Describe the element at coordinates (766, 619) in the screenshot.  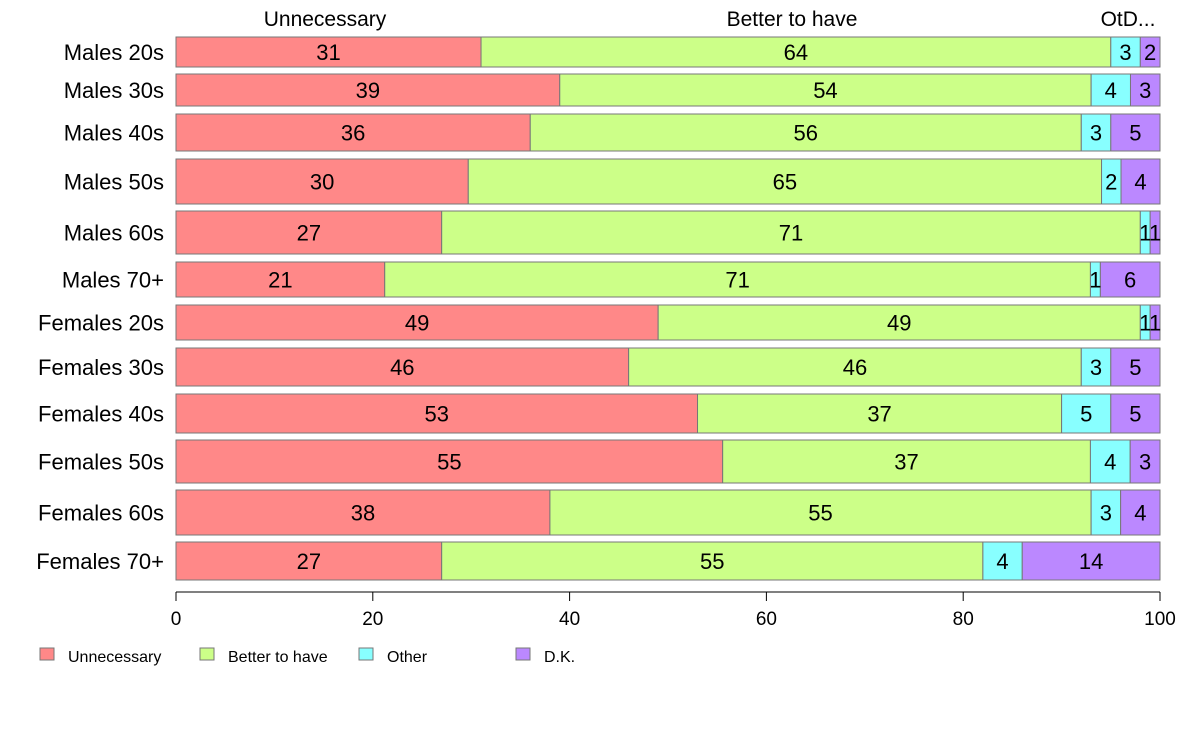
I see `x-tick-label: 60` at that location.